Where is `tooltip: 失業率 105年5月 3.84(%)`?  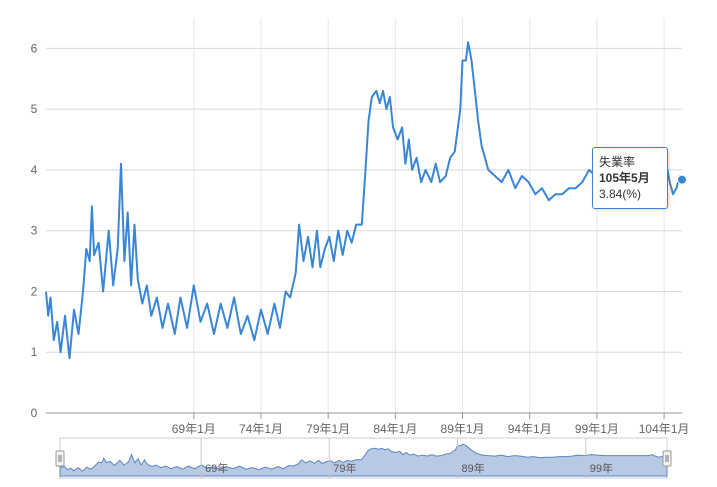
tooltip: 失業率 105年5月 3.84(%) is located at coordinates (630, 178).